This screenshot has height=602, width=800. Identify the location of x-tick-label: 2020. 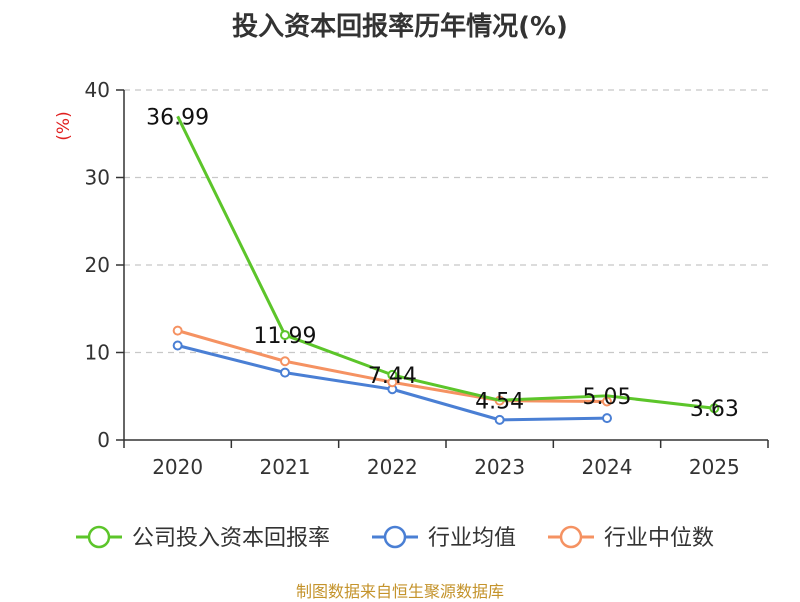
(177, 467).